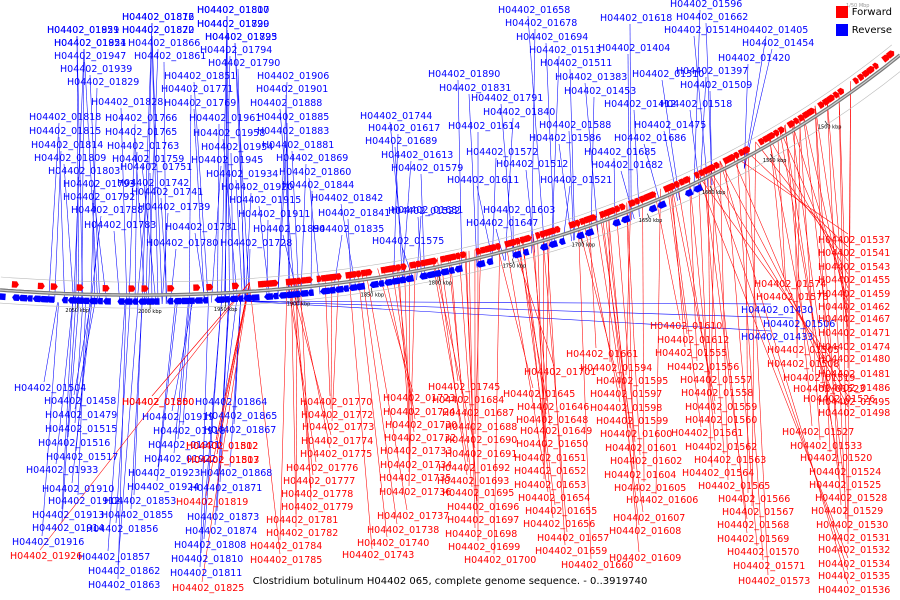  I want to click on gene-label: H04402_01911, so click(274, 214).